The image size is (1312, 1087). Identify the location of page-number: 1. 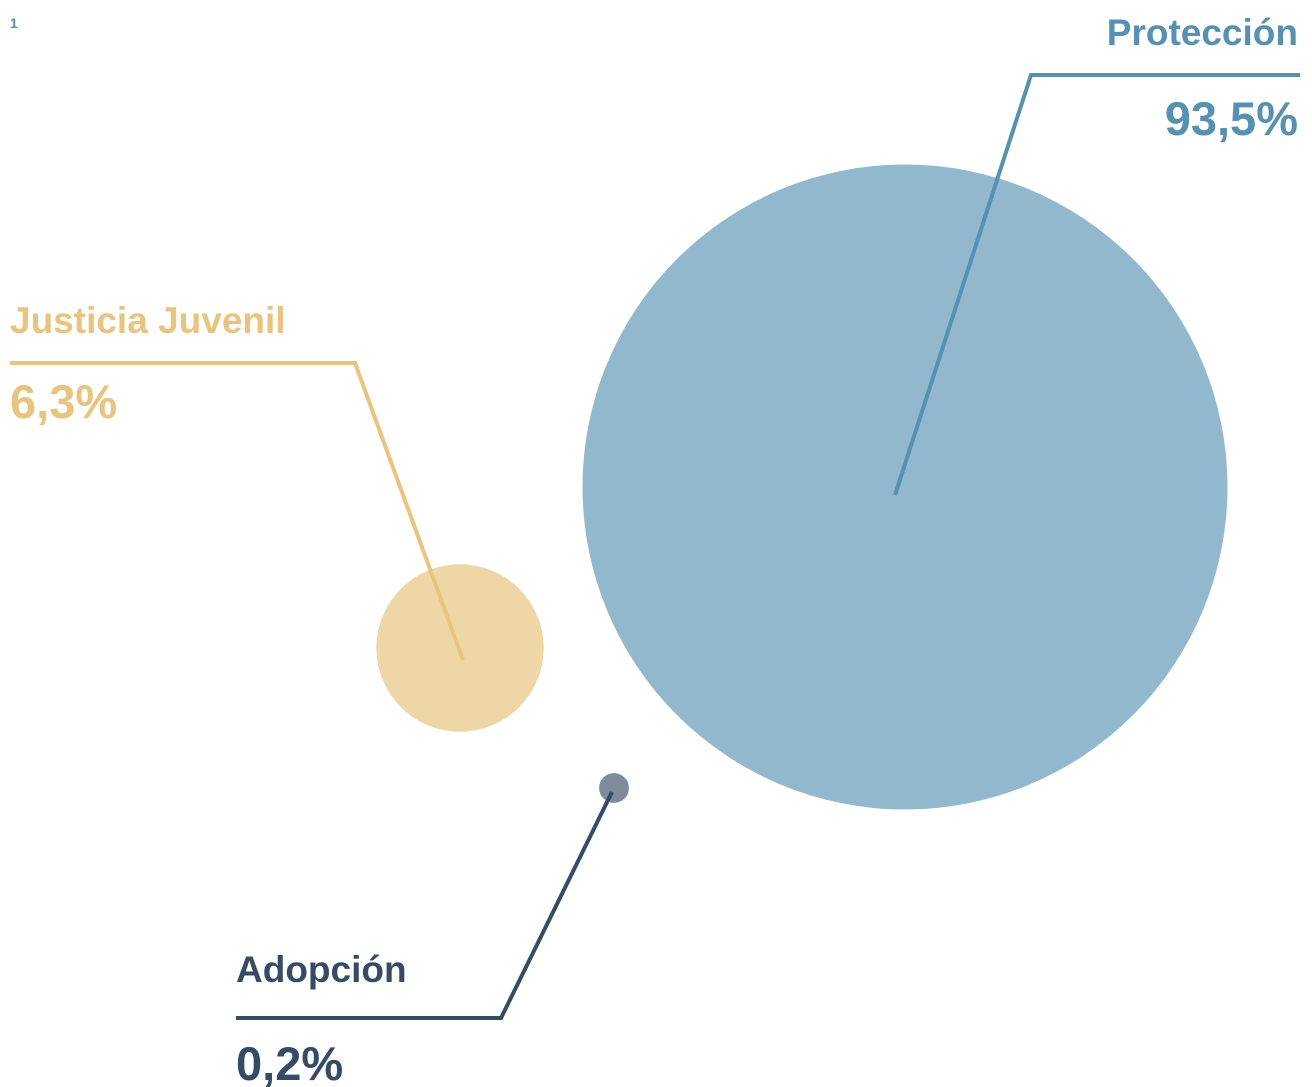
(14, 23).